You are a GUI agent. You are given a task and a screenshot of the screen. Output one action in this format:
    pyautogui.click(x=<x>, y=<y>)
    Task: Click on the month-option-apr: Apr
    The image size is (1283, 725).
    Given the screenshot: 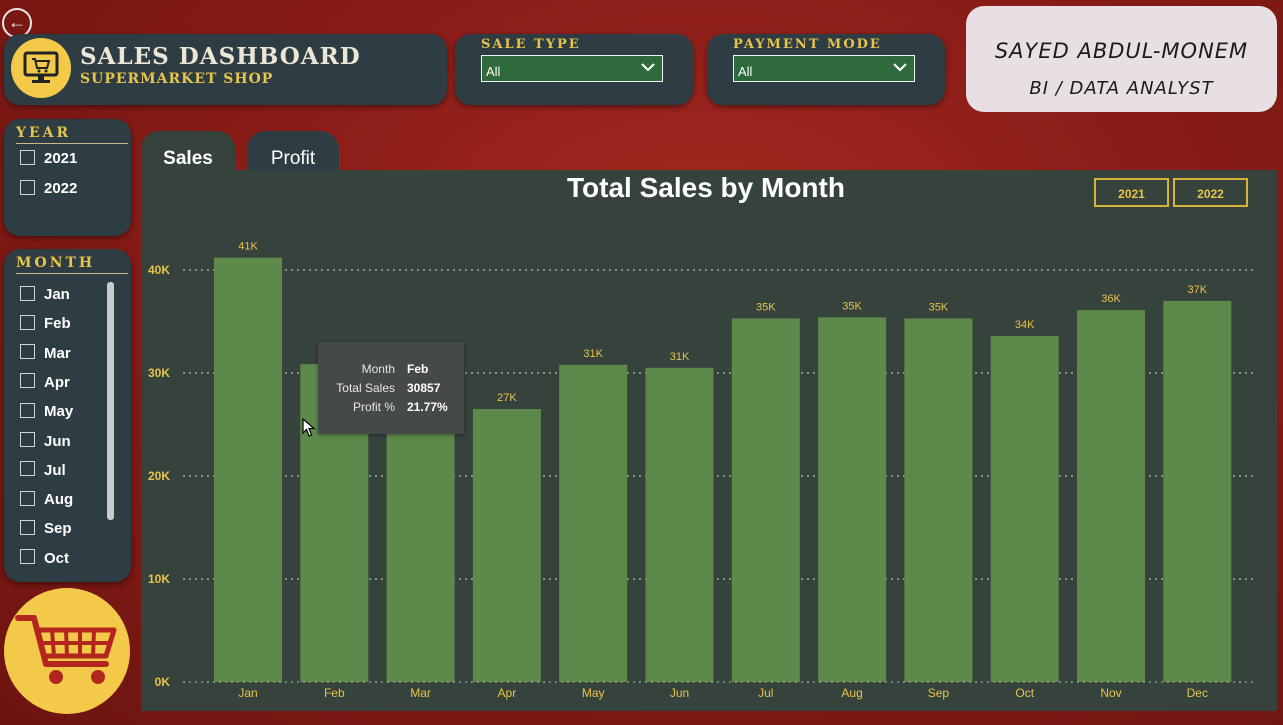 What is the action you would take?
    pyautogui.click(x=63, y=384)
    